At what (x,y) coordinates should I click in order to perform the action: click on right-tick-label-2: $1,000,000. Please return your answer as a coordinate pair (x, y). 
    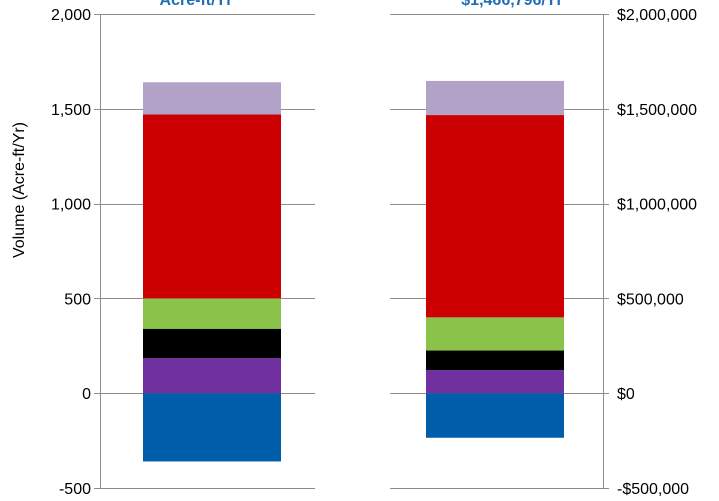
    Looking at the image, I should click on (657, 205).